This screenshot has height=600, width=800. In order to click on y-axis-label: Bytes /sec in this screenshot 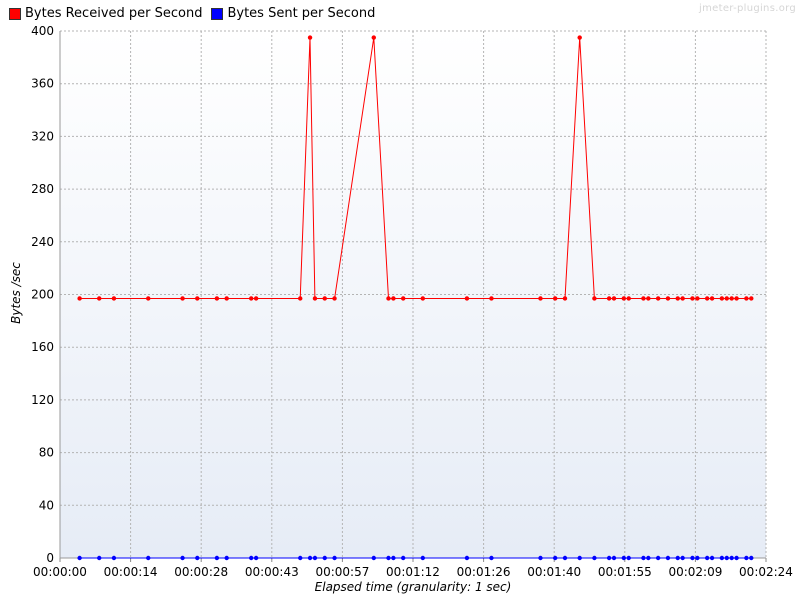, I will do `click(16, 293)`.